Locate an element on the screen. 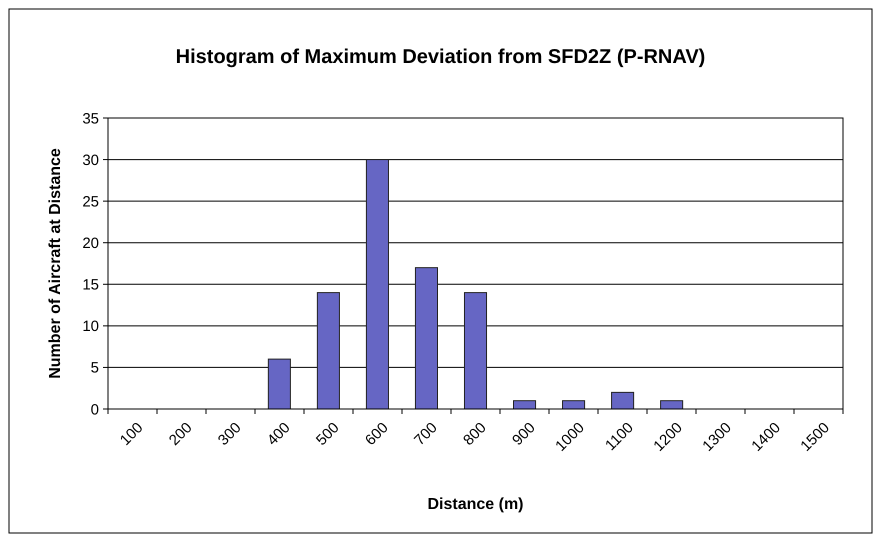 This screenshot has width=881, height=542. x-tick-label: 900 is located at coordinates (524, 434).